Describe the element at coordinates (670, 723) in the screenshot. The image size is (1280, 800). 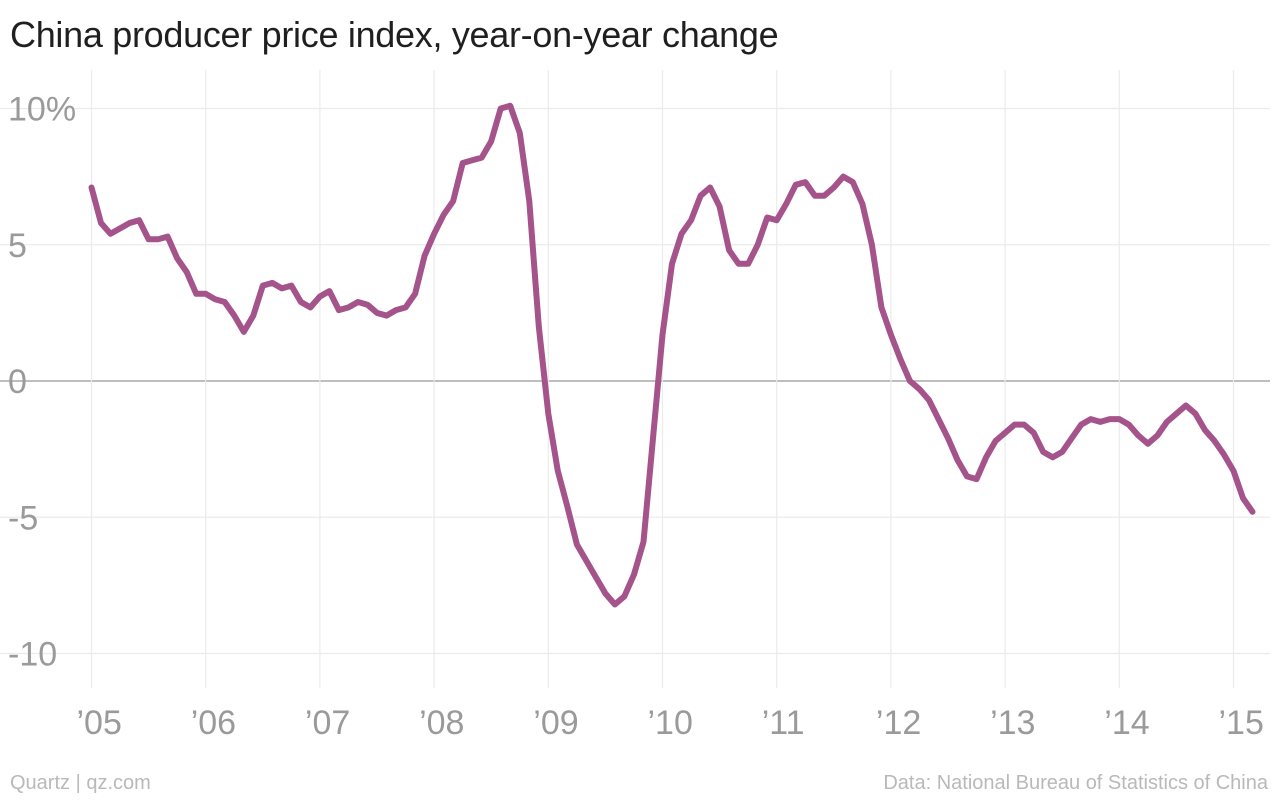
I see `x-tick-label: ’10` at that location.